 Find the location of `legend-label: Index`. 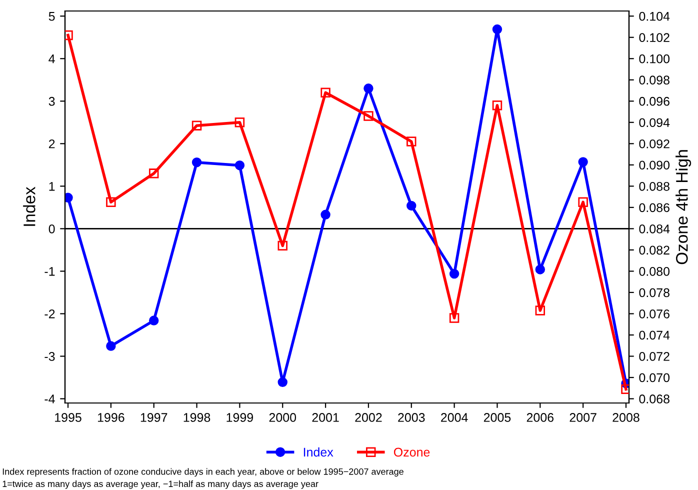

legend-label: Index is located at coordinates (319, 452).